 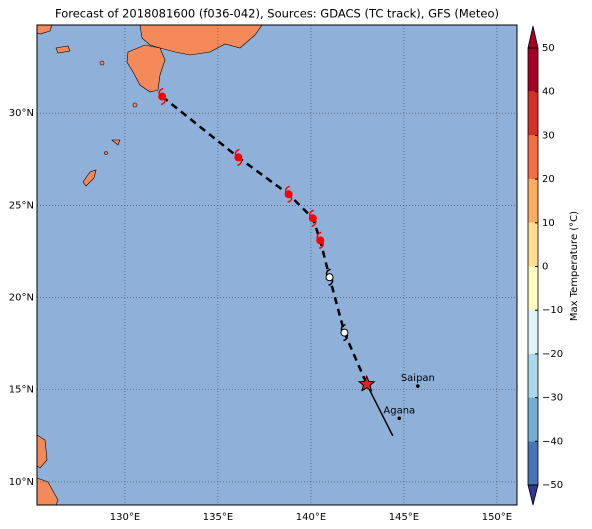 I want to click on x-tick-label: 145°E, so click(x=404, y=517).